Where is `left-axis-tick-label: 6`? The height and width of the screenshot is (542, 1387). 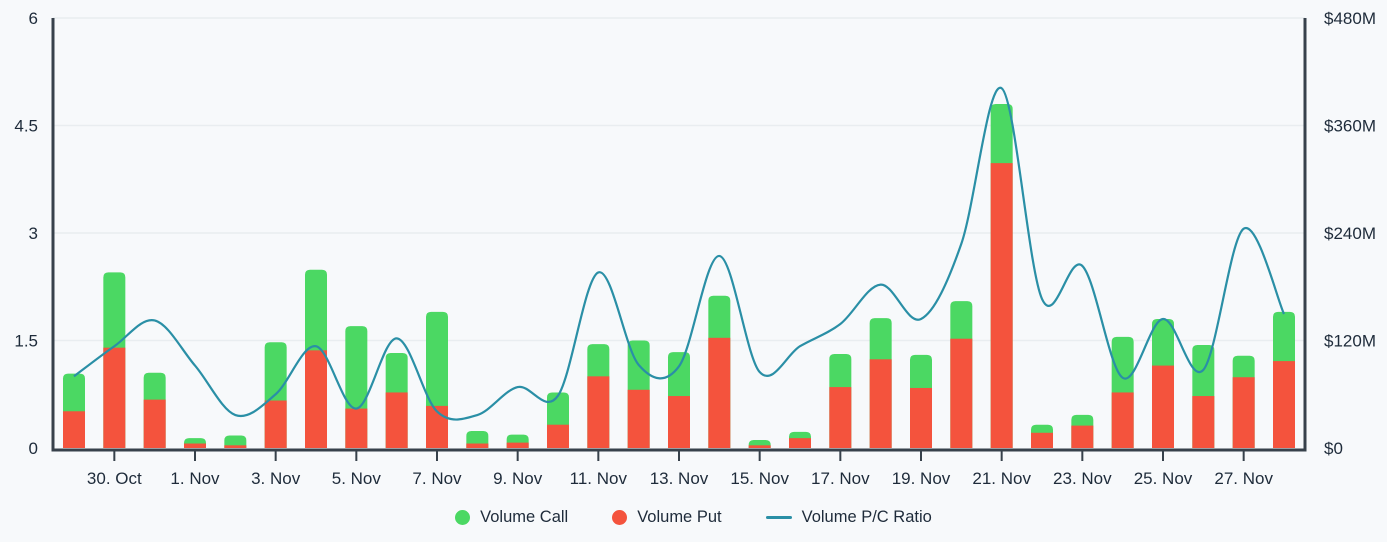
left-axis-tick-label: 6 is located at coordinates (33, 18).